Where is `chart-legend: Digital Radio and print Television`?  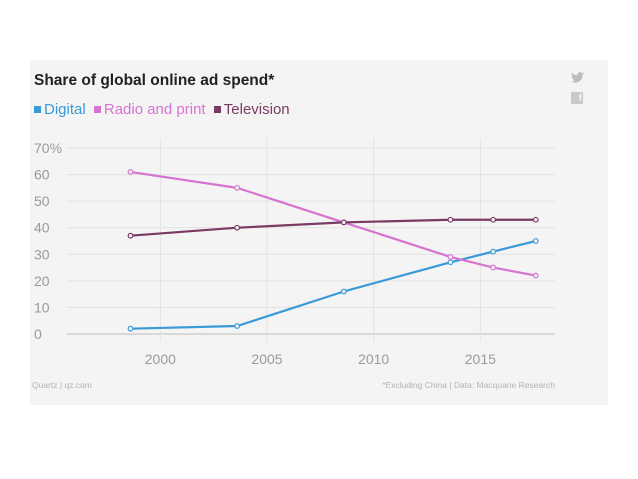 chart-legend: Digital Radio and print Television is located at coordinates (164, 109).